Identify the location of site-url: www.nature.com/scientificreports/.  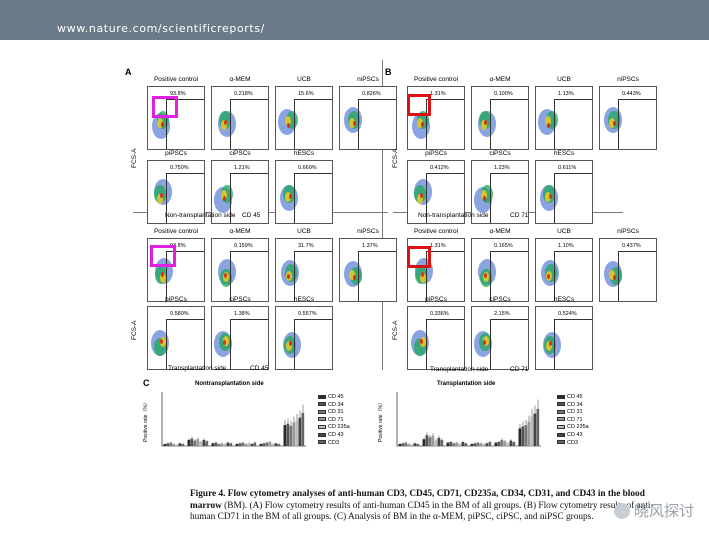
(161, 28).